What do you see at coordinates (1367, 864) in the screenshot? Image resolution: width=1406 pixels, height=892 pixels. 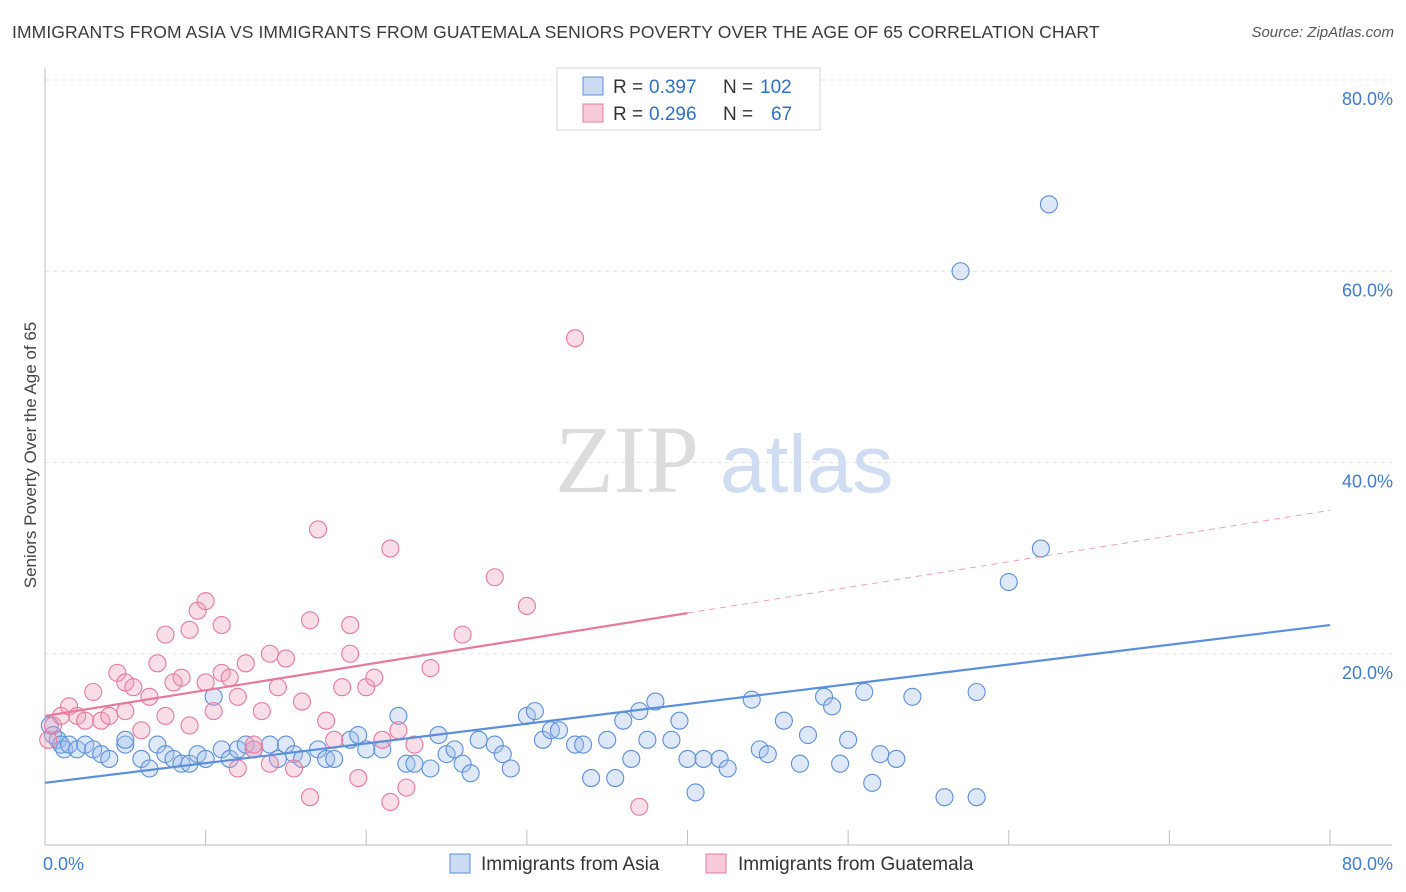 I see `x-tick-label-1: 80.0%` at bounding box center [1367, 864].